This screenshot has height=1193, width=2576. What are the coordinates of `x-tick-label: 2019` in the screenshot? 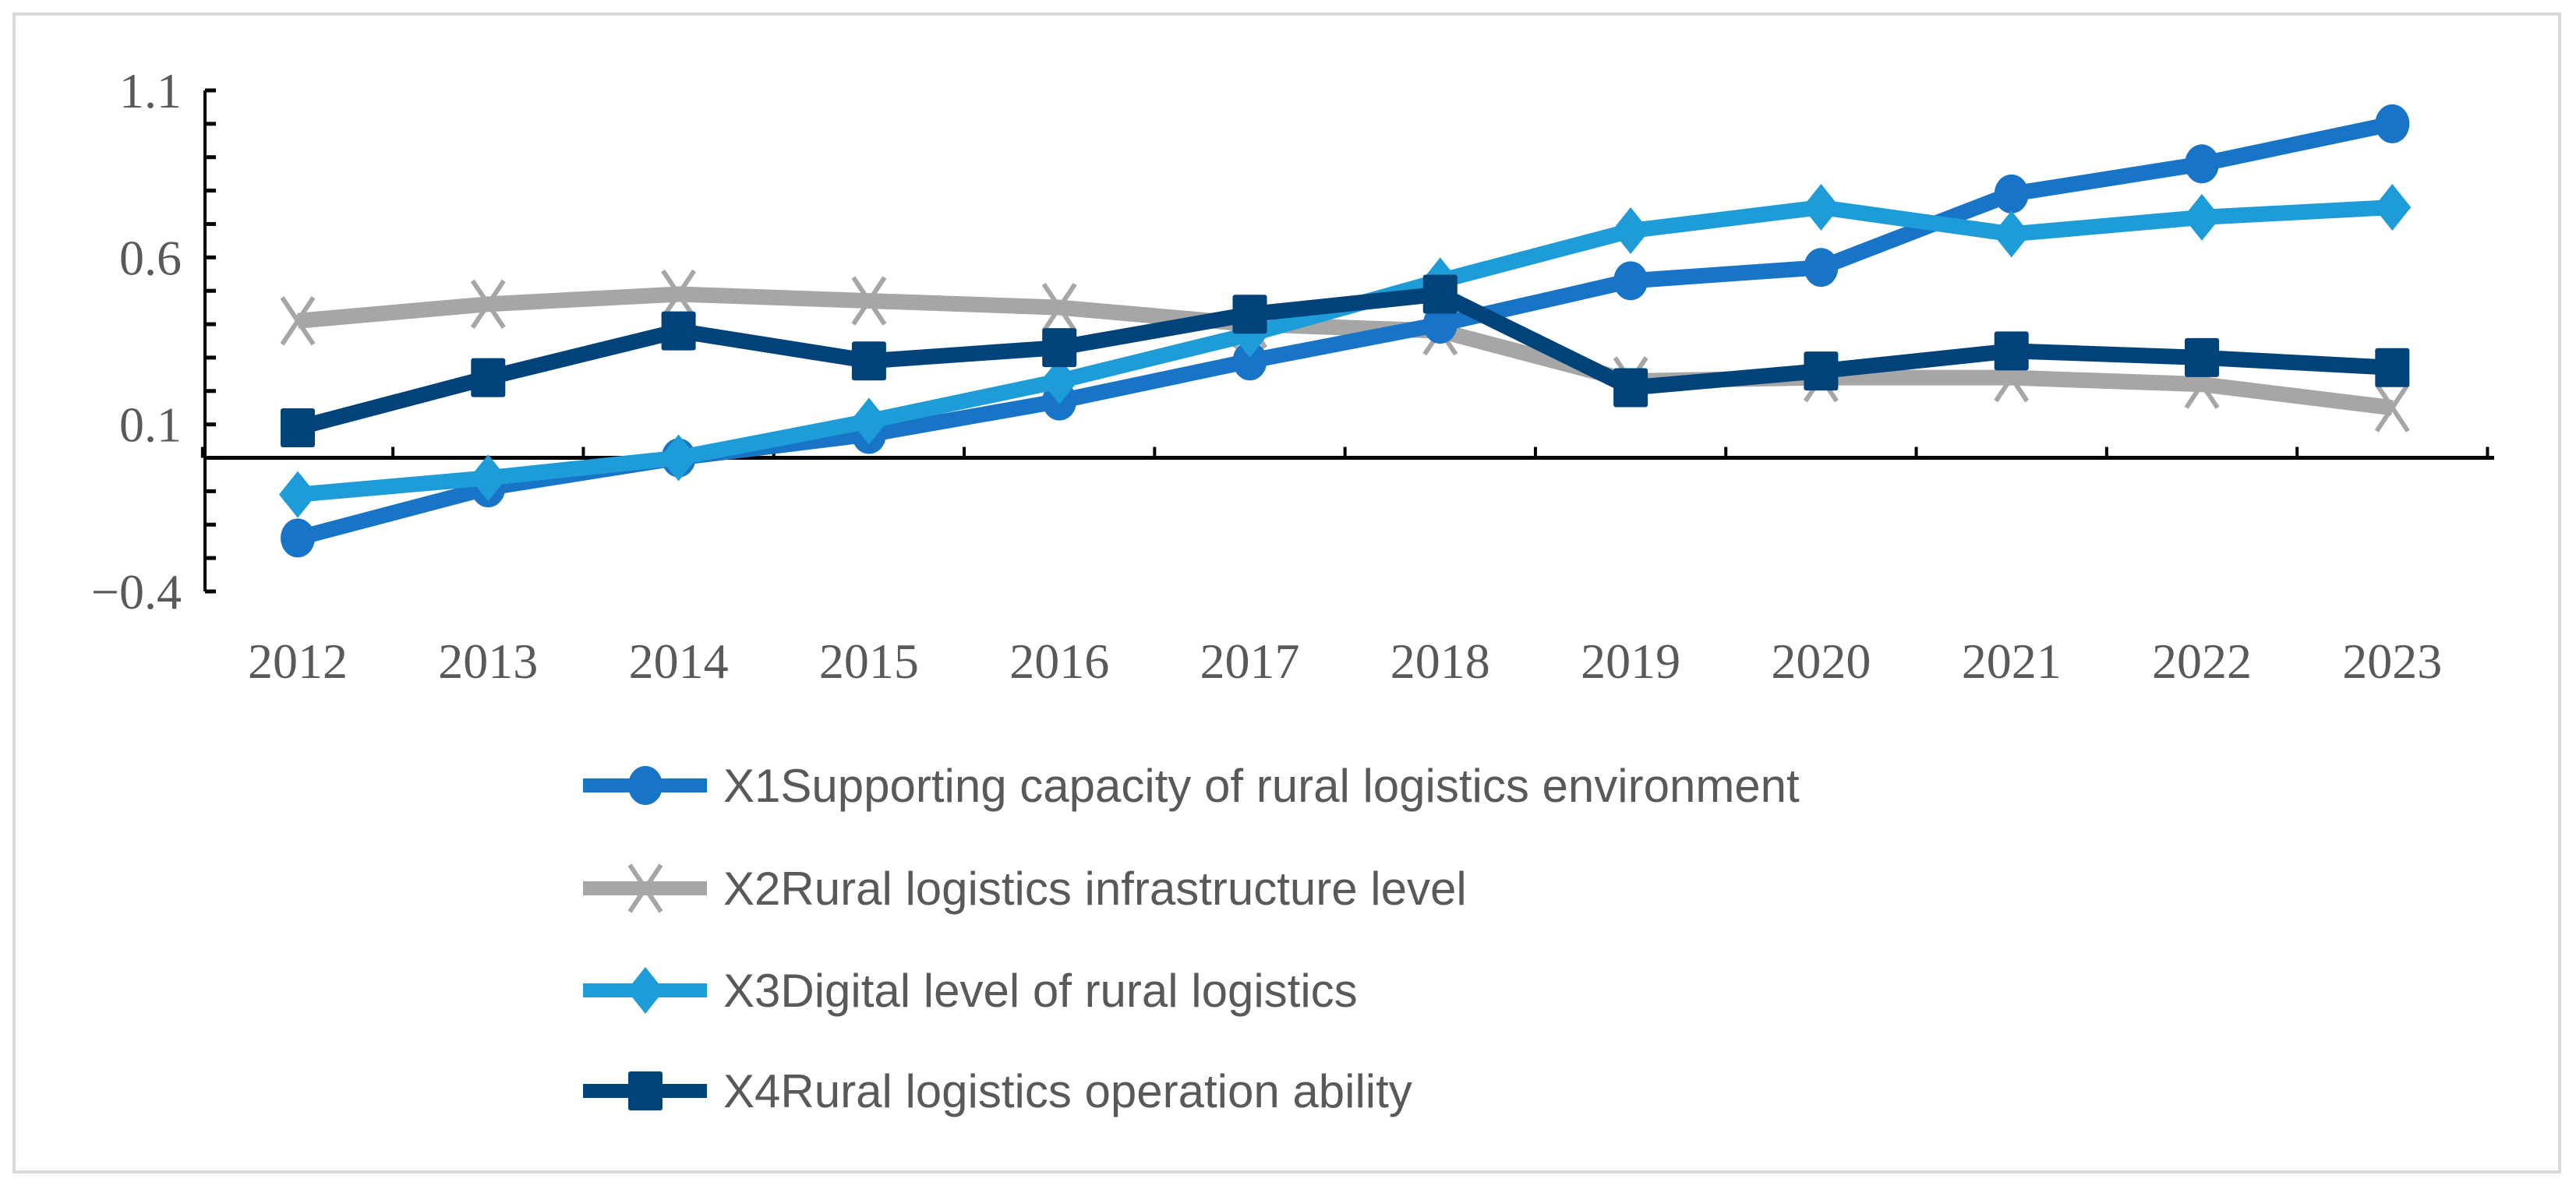 It's located at (1630, 661).